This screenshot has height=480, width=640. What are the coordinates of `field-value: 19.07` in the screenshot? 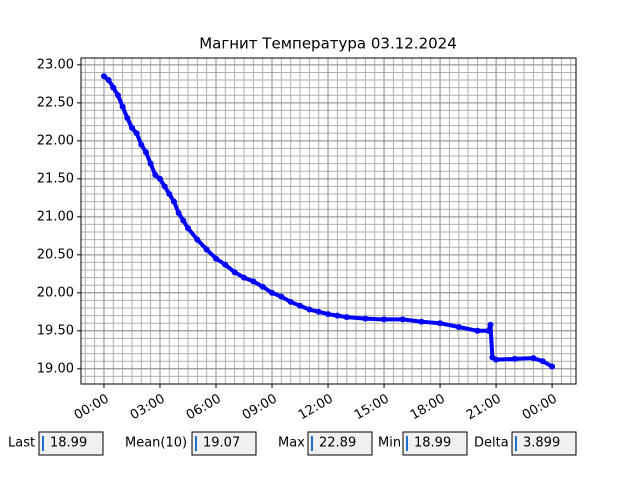 It's located at (221, 443).